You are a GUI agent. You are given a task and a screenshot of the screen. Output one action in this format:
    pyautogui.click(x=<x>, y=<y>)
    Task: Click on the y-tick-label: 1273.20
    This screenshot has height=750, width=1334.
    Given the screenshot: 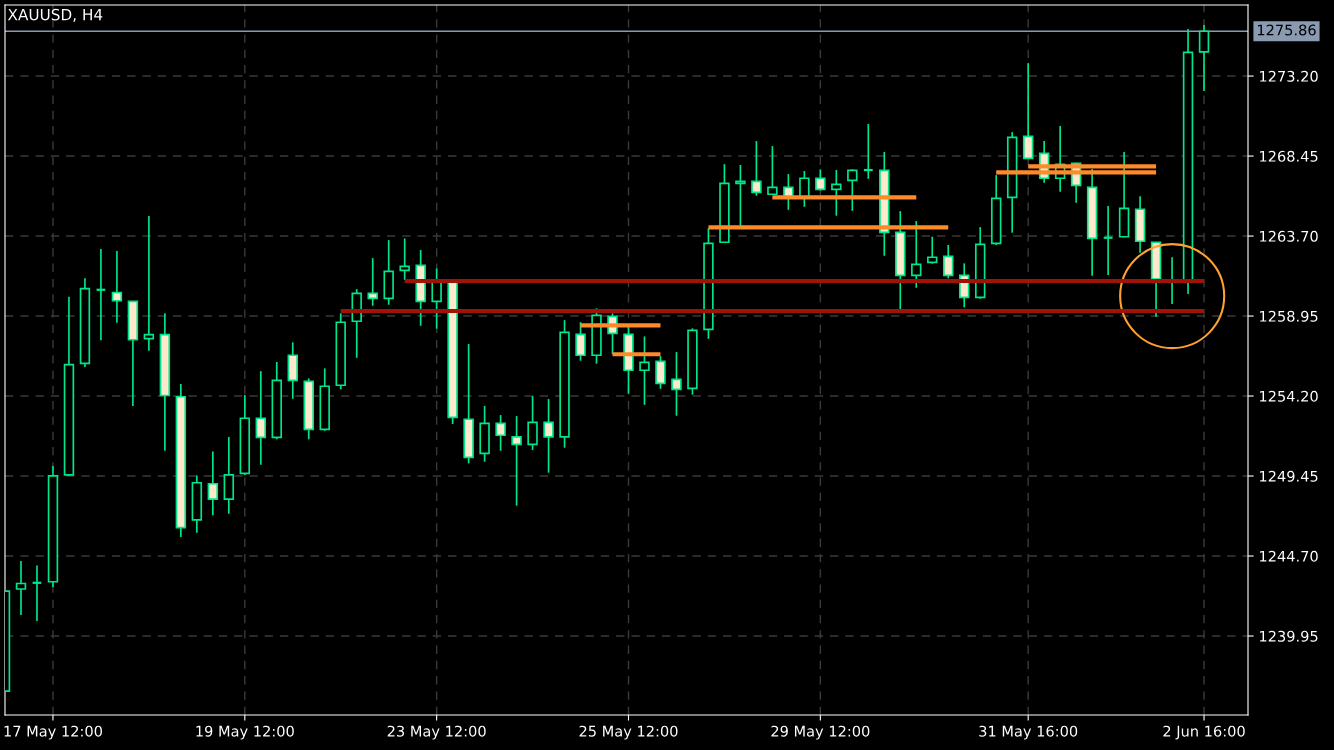 What is the action you would take?
    pyautogui.click(x=1289, y=76)
    